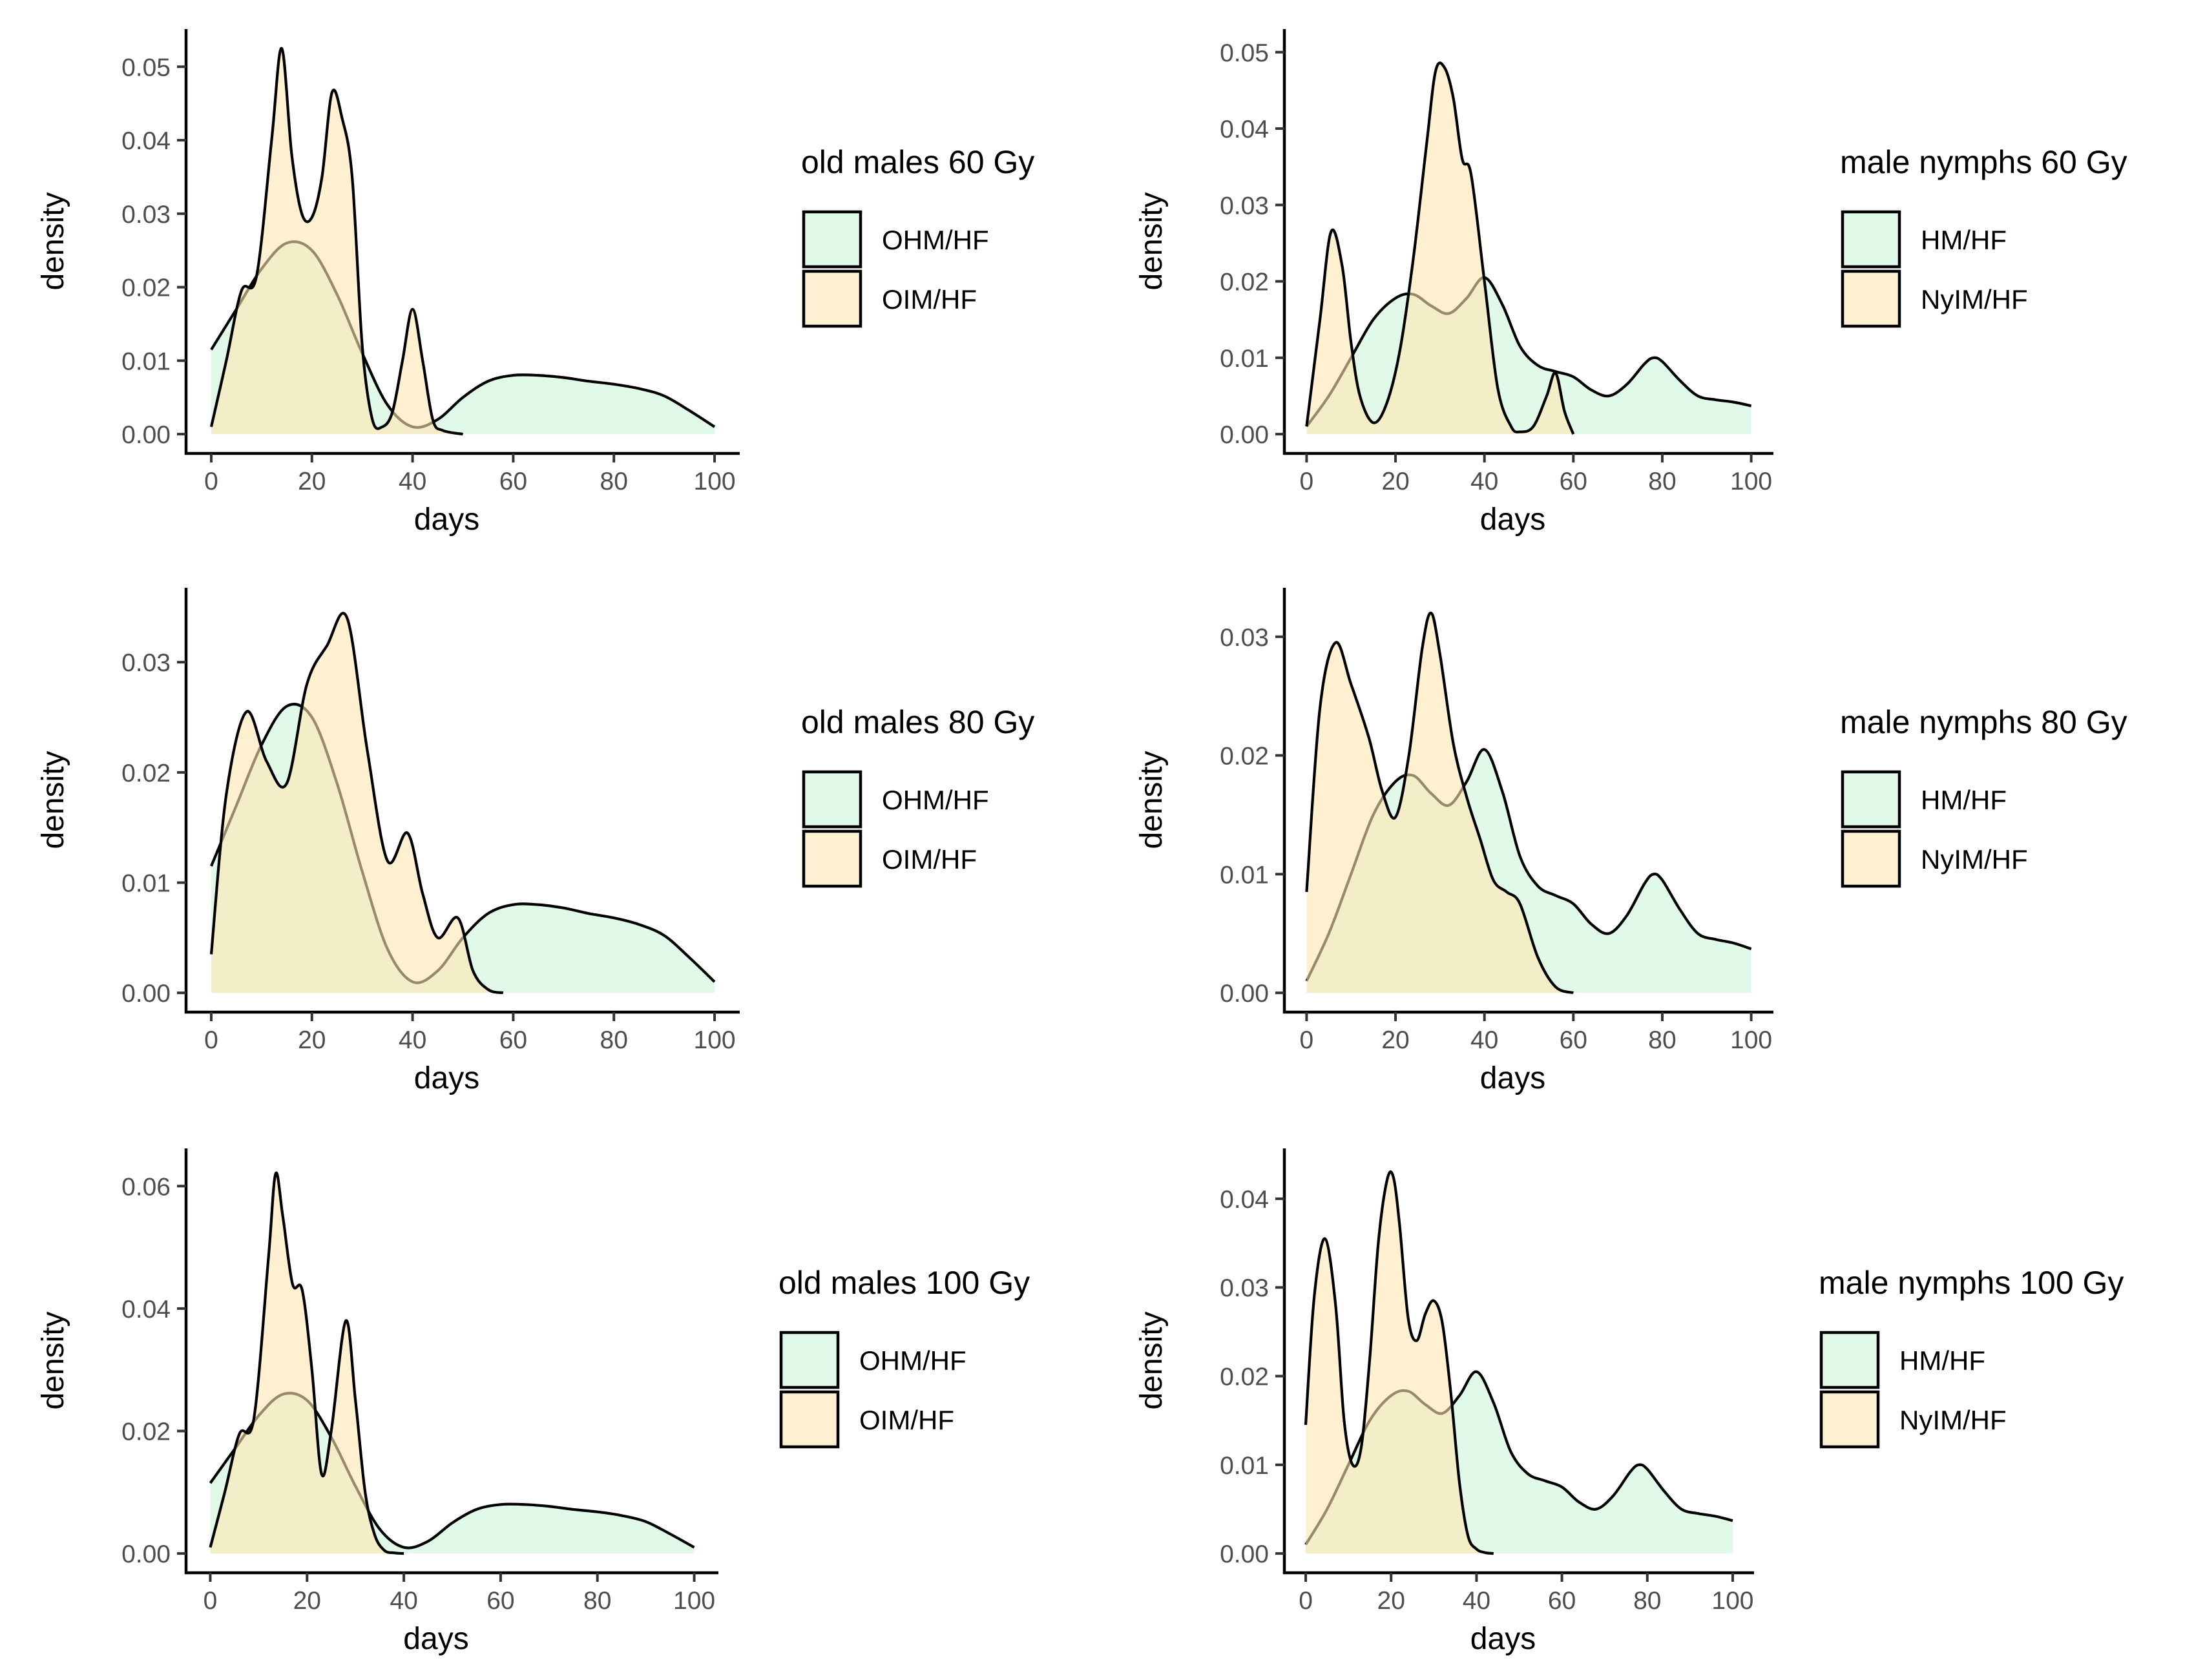 The height and width of the screenshot is (1680, 2205). I want to click on legend: male nymphs 60 Gy HM/HF NyIM/HF, so click(1983, 236).